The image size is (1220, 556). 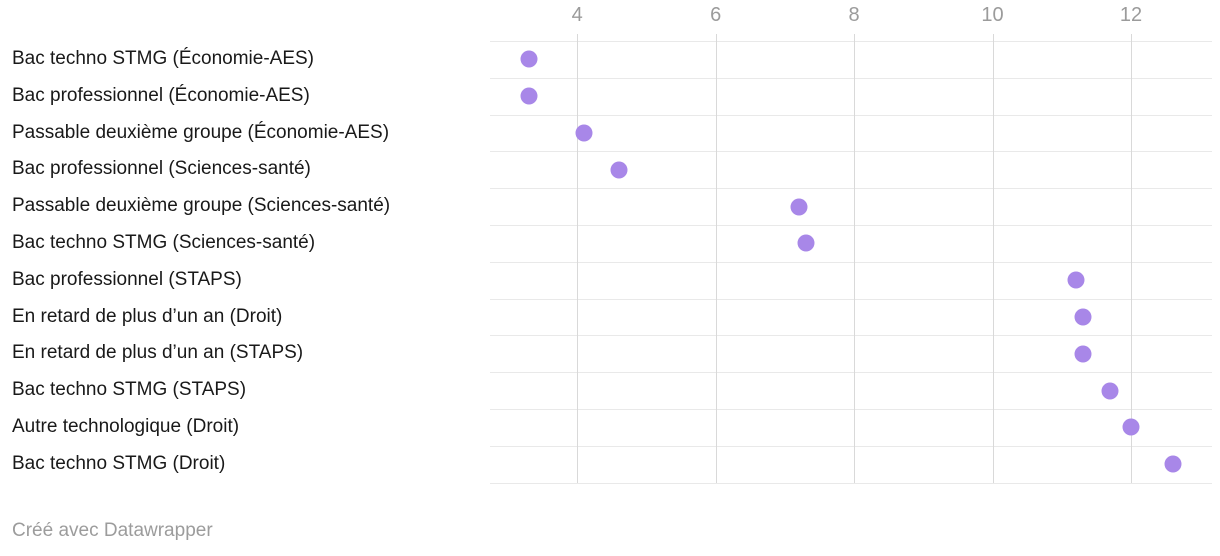 I want to click on category-label: Bac professionnel (STAPS), so click(x=127, y=279).